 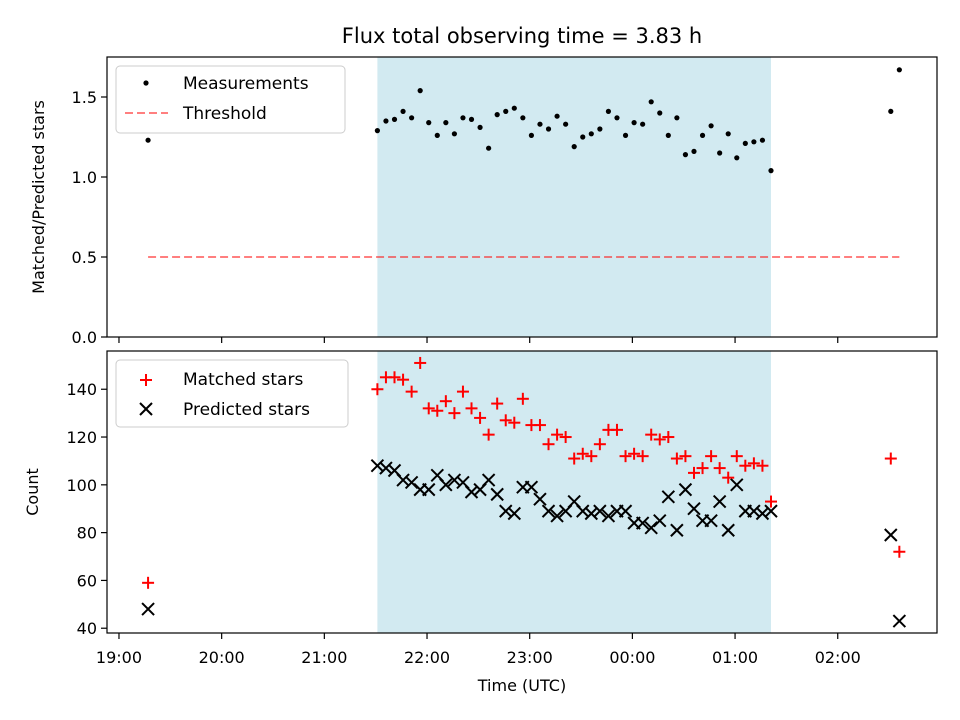 I want to click on chart-title: Flux total observing time = 3.83 h, so click(x=522, y=36).